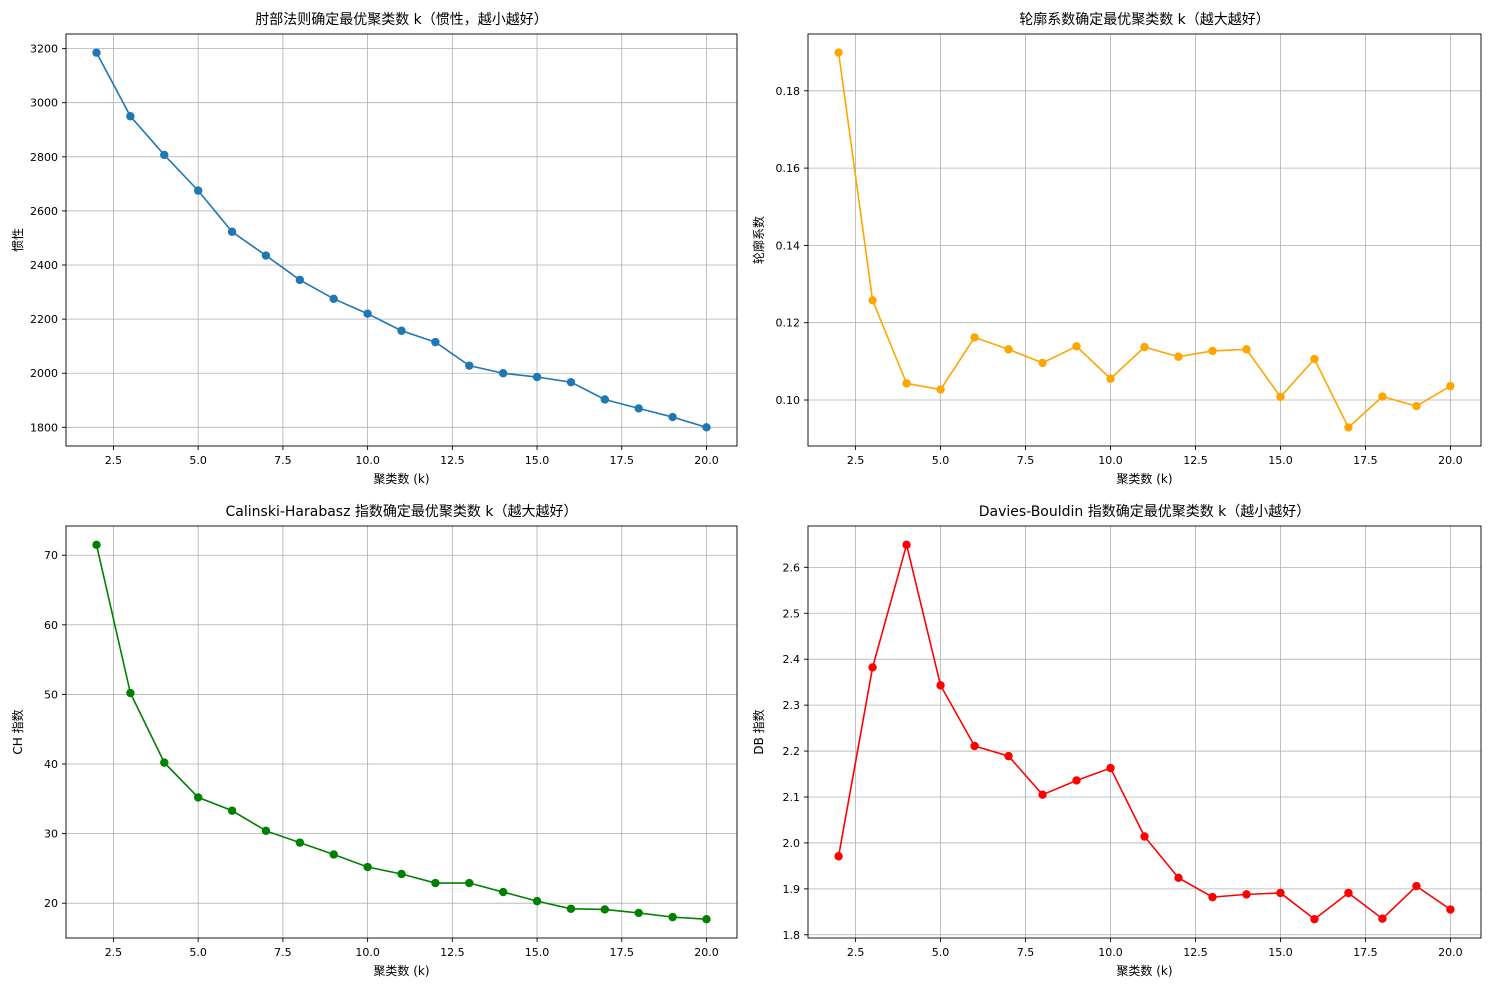 The image size is (1490, 990). Describe the element at coordinates (792, 889) in the screenshot. I see `y-tick-label: 1.9` at that location.